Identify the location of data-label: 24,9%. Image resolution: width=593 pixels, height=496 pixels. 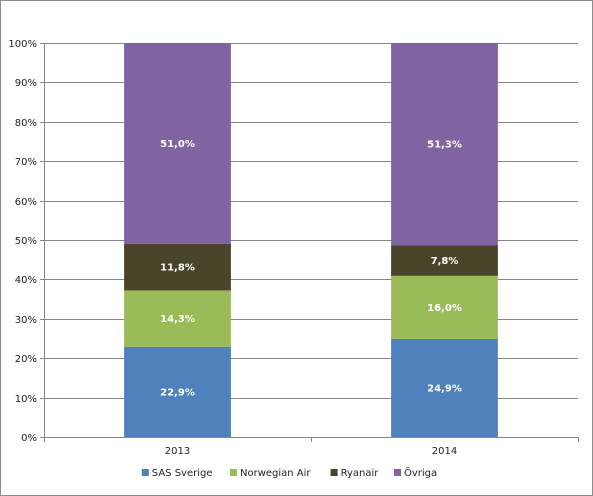
(444, 388).